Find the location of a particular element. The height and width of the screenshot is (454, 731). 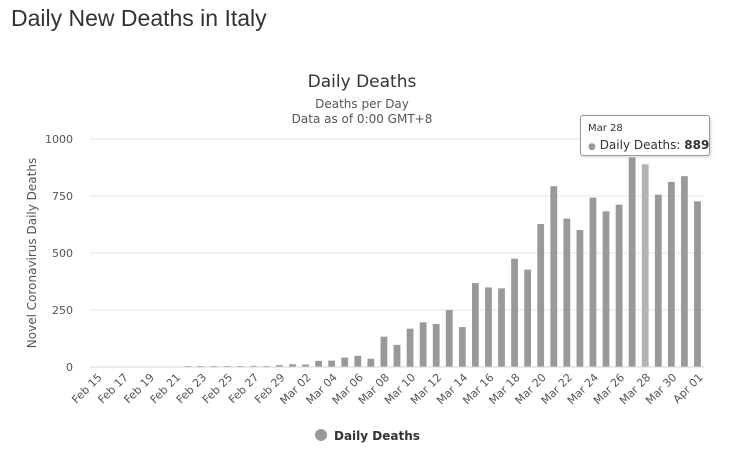

tooltip-date: Mar 28 is located at coordinates (605, 128).